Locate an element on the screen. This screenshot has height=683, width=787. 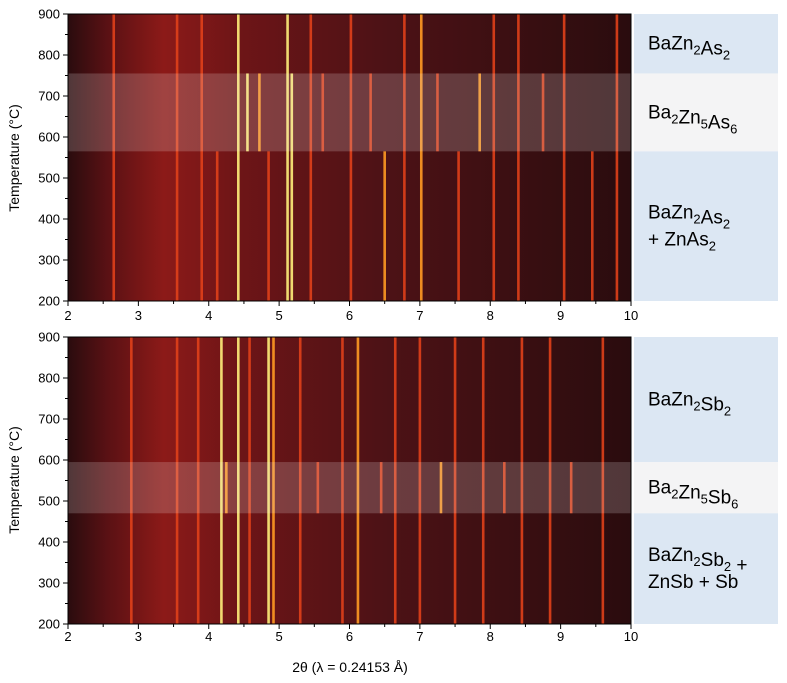
phase-label: + ZnAs2 is located at coordinates (682, 242).